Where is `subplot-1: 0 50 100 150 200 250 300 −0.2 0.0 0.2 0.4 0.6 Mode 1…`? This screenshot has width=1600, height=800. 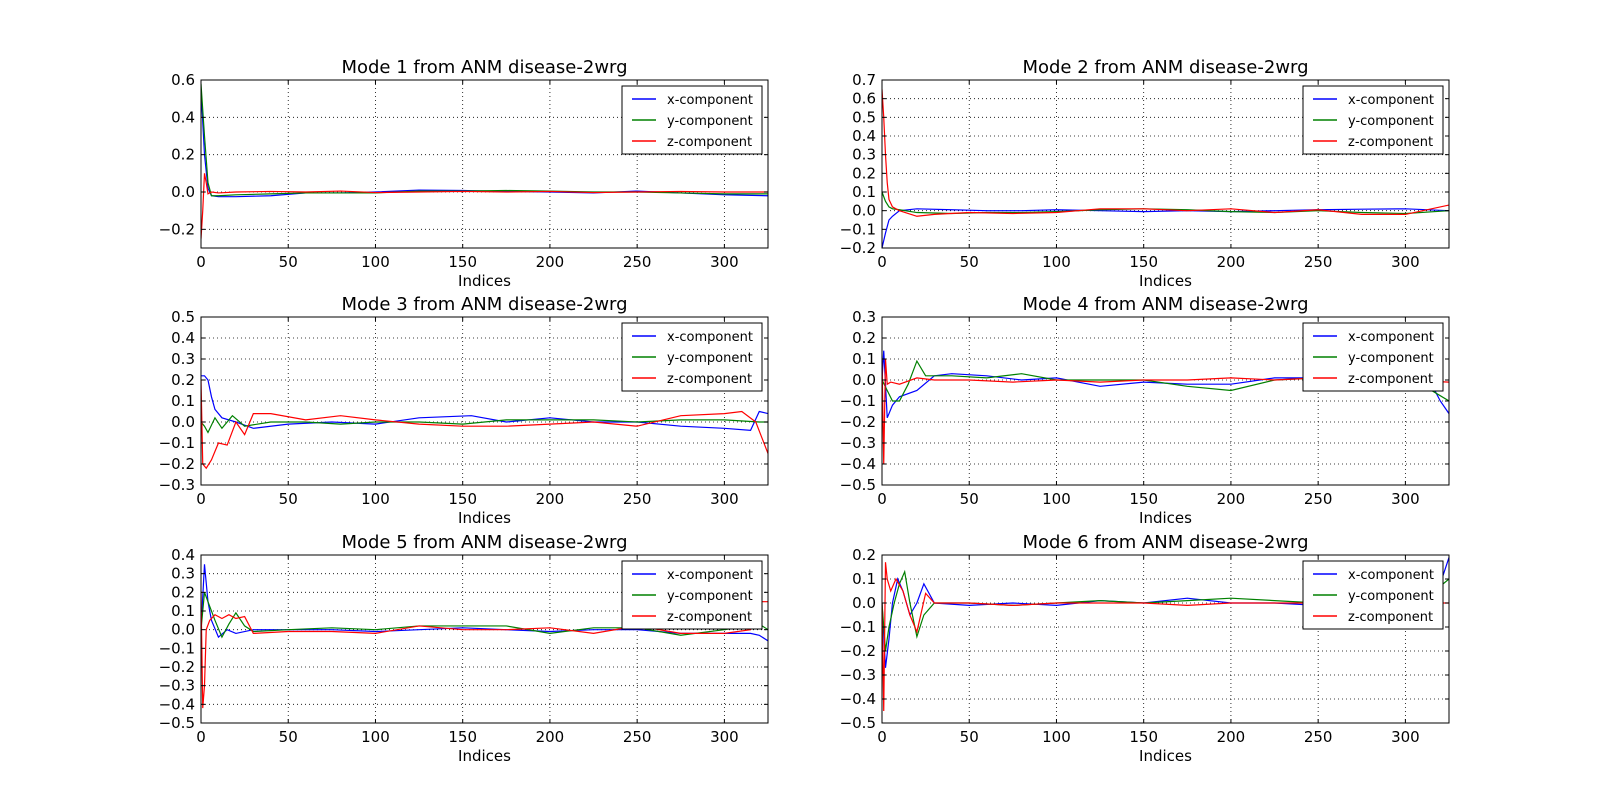 subplot-1: 0 50 100 150 200 250 300 −0.2 0.0 0.2 0.4 0.6 Mode 1… is located at coordinates (464, 173).